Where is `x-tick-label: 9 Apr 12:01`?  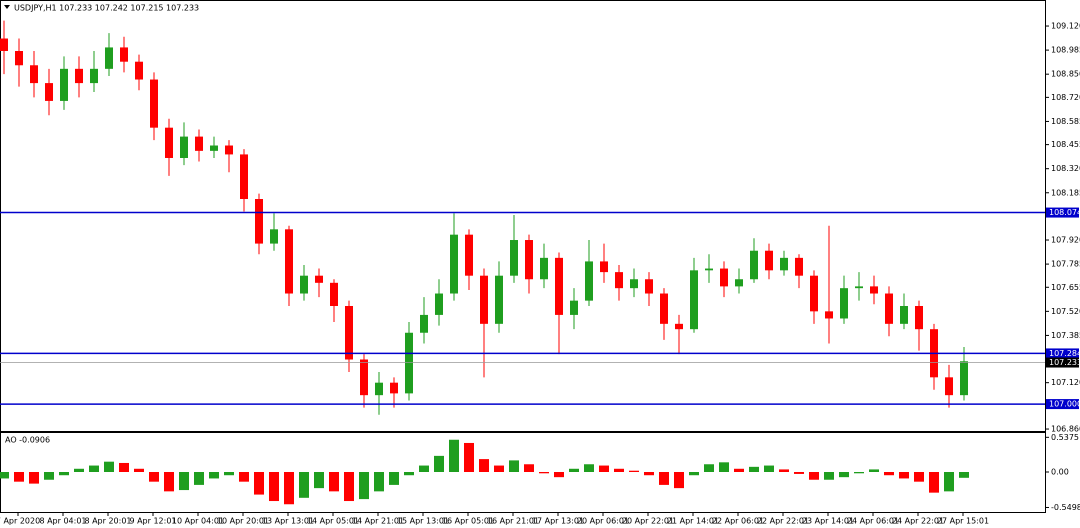
x-tick-label: 9 Apr 12:01 is located at coordinates (152, 521).